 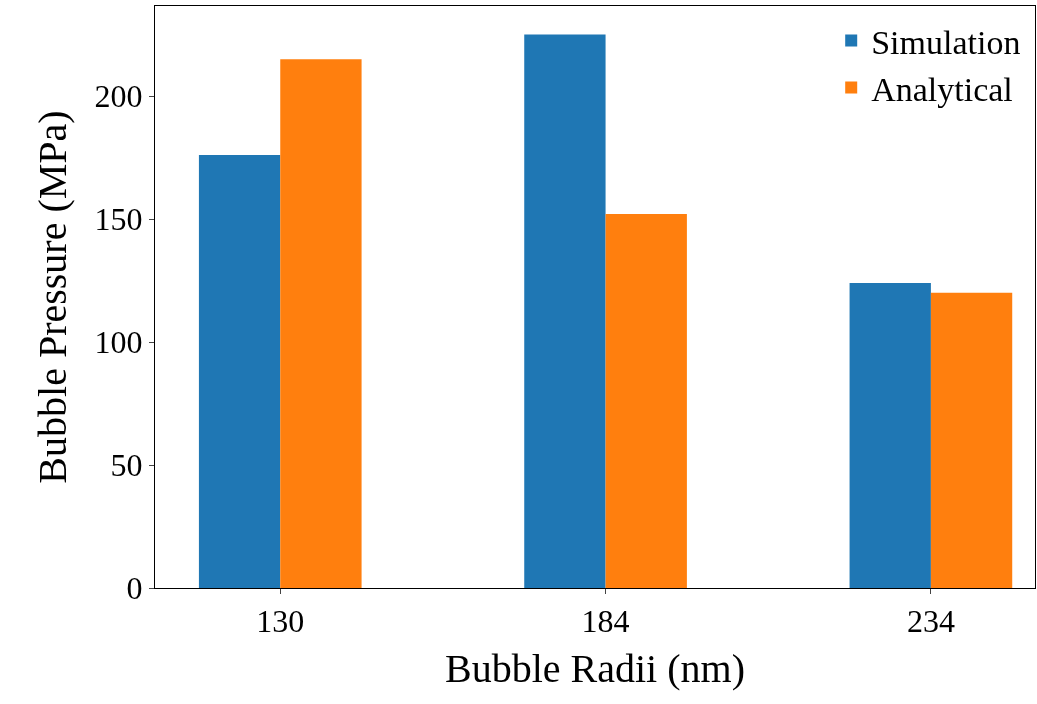 What do you see at coordinates (134, 588) in the screenshot?
I see `y-tick-label: 0` at bounding box center [134, 588].